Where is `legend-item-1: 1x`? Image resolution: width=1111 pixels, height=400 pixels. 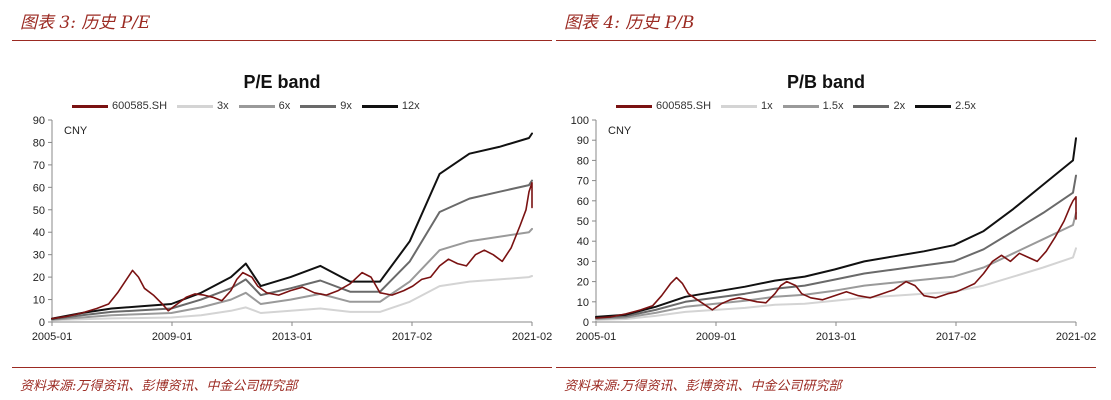
legend-item-1: 1x is located at coordinates (747, 106).